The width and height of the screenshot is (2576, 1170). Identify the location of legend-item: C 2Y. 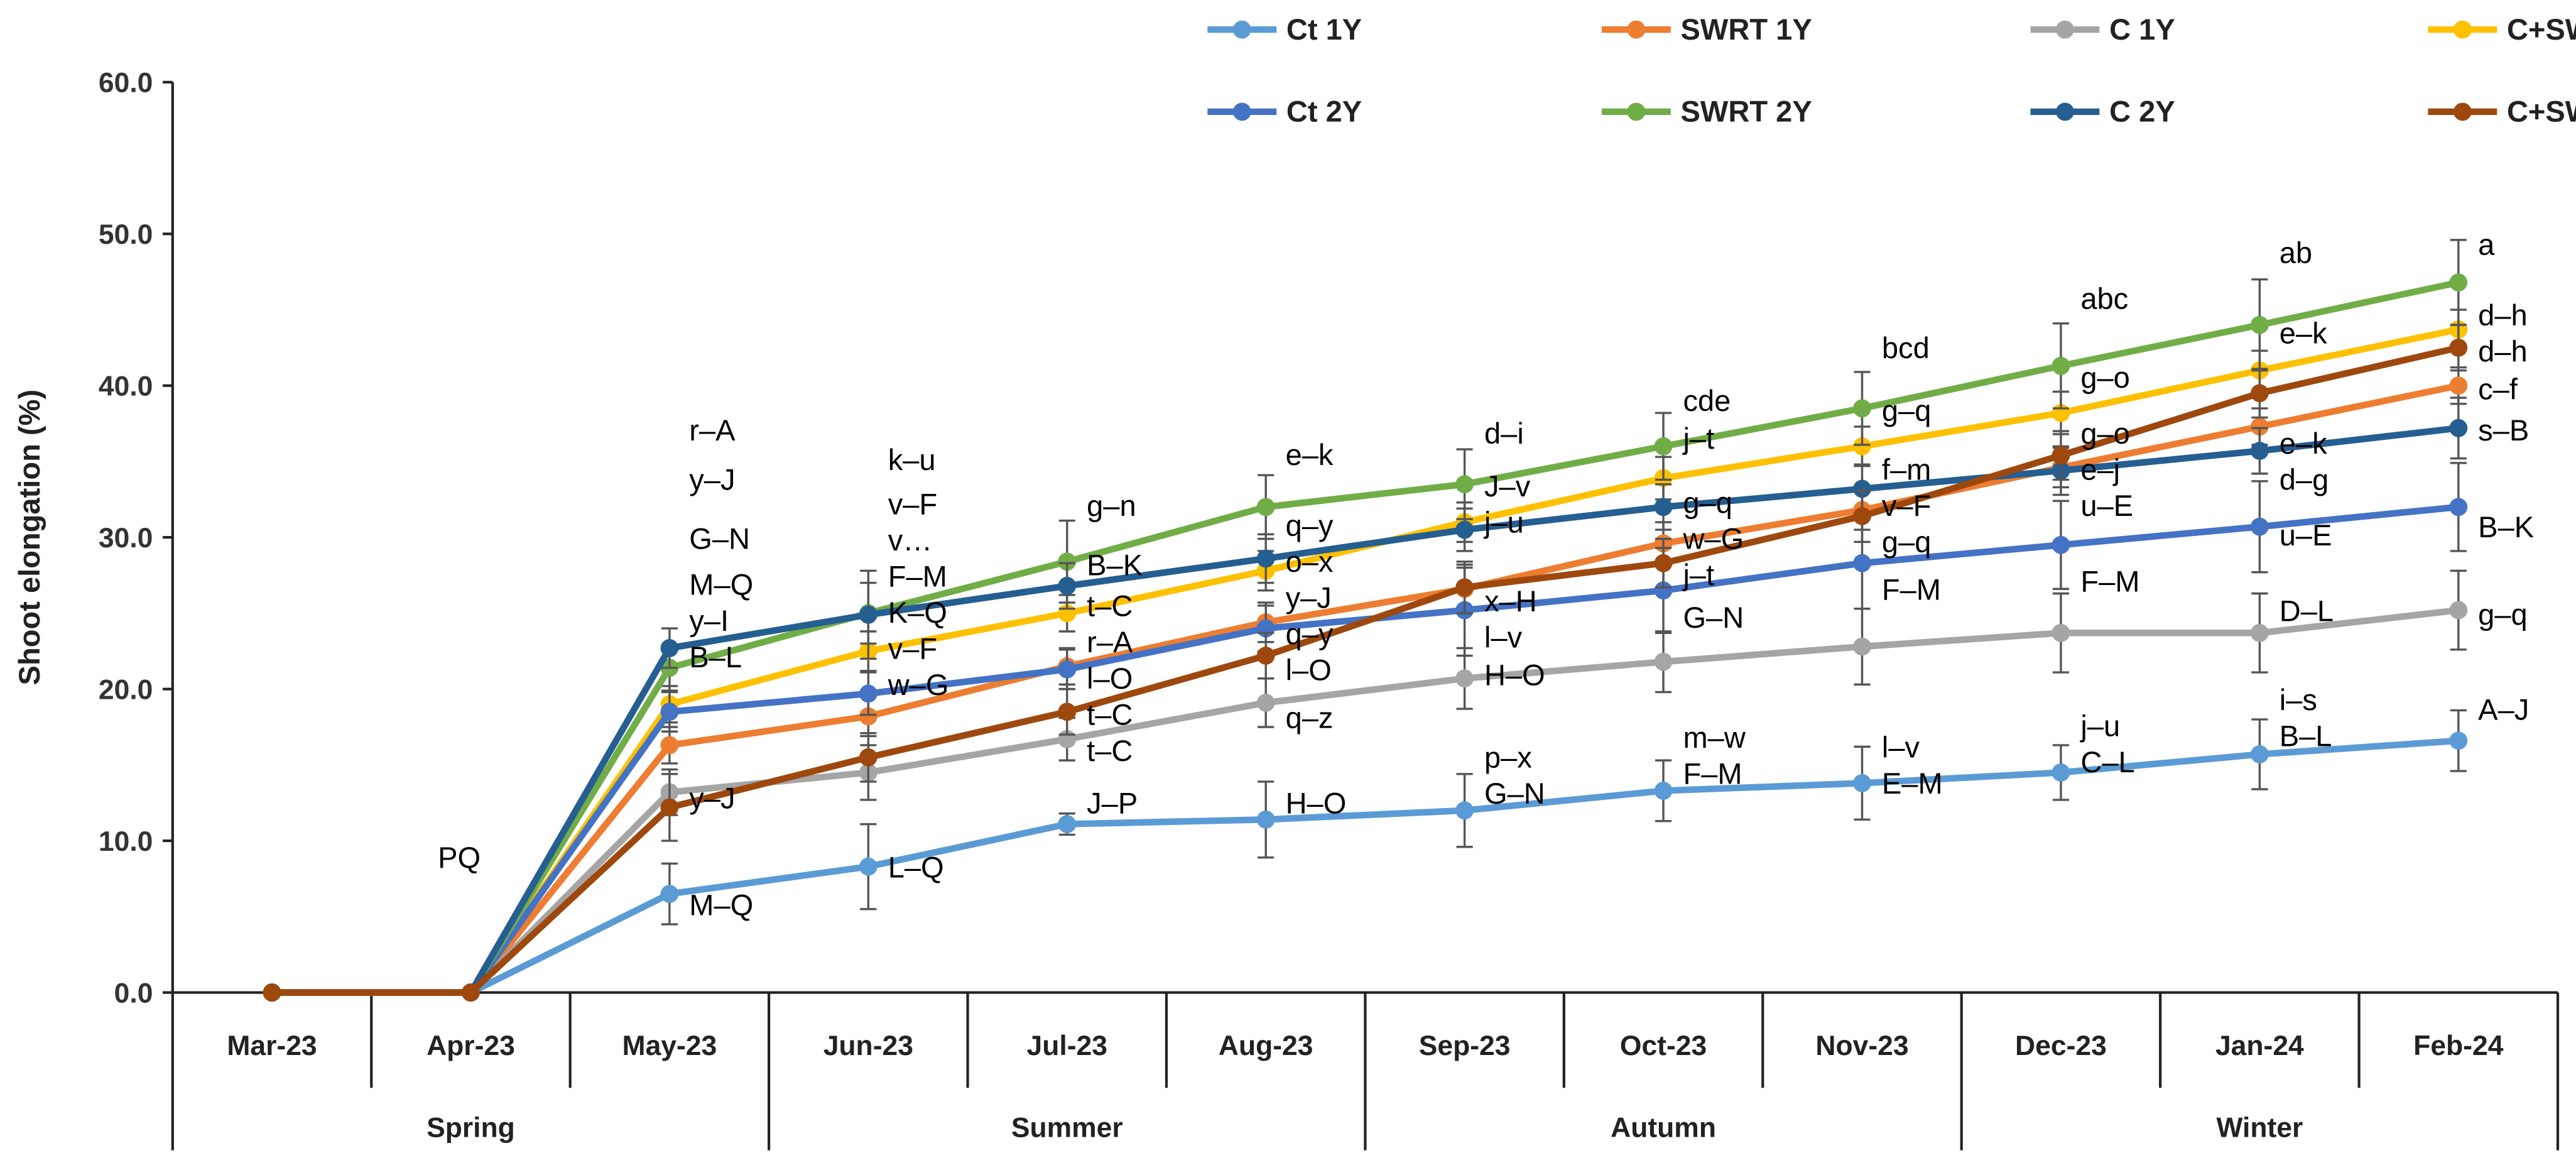
(2102, 111).